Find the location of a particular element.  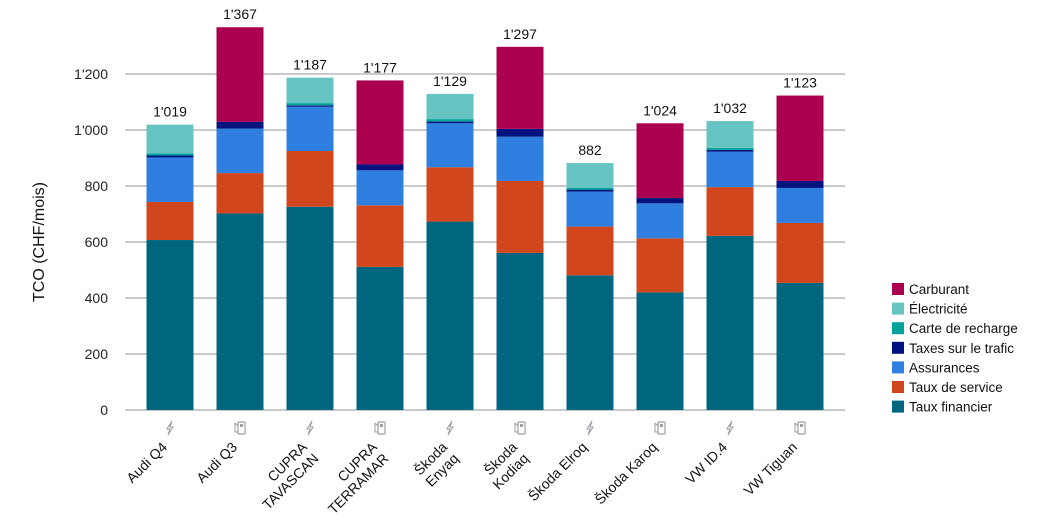

y-tick-label: 200 is located at coordinates (97, 354).